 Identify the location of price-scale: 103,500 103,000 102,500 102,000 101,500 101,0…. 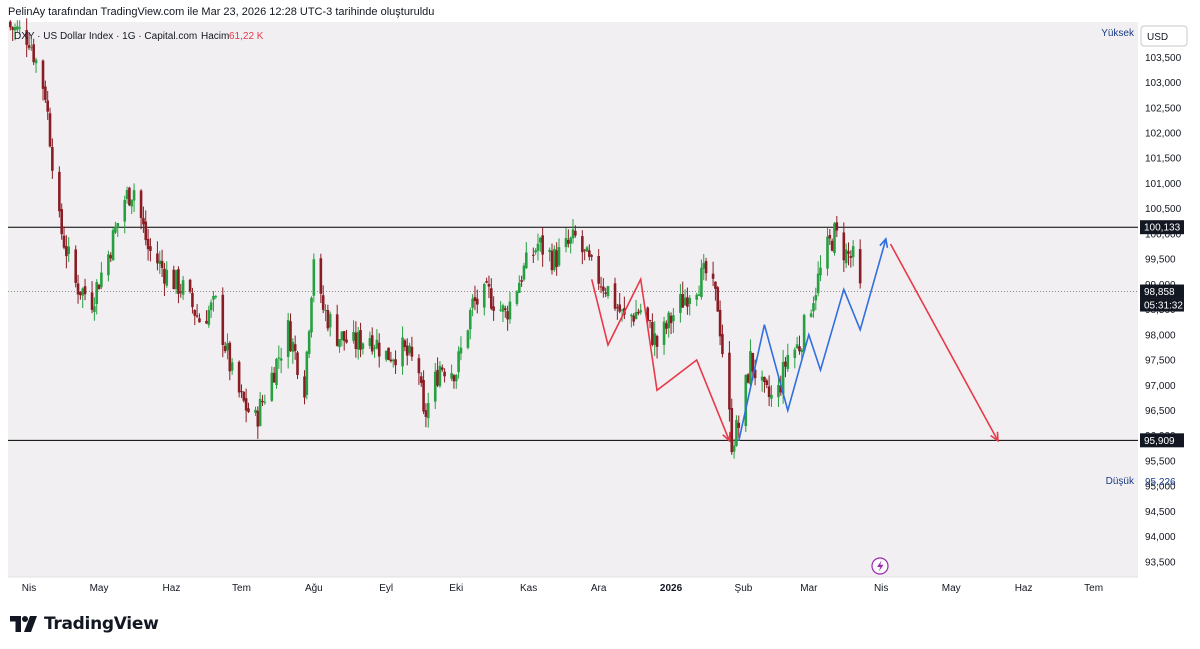
(1162, 311).